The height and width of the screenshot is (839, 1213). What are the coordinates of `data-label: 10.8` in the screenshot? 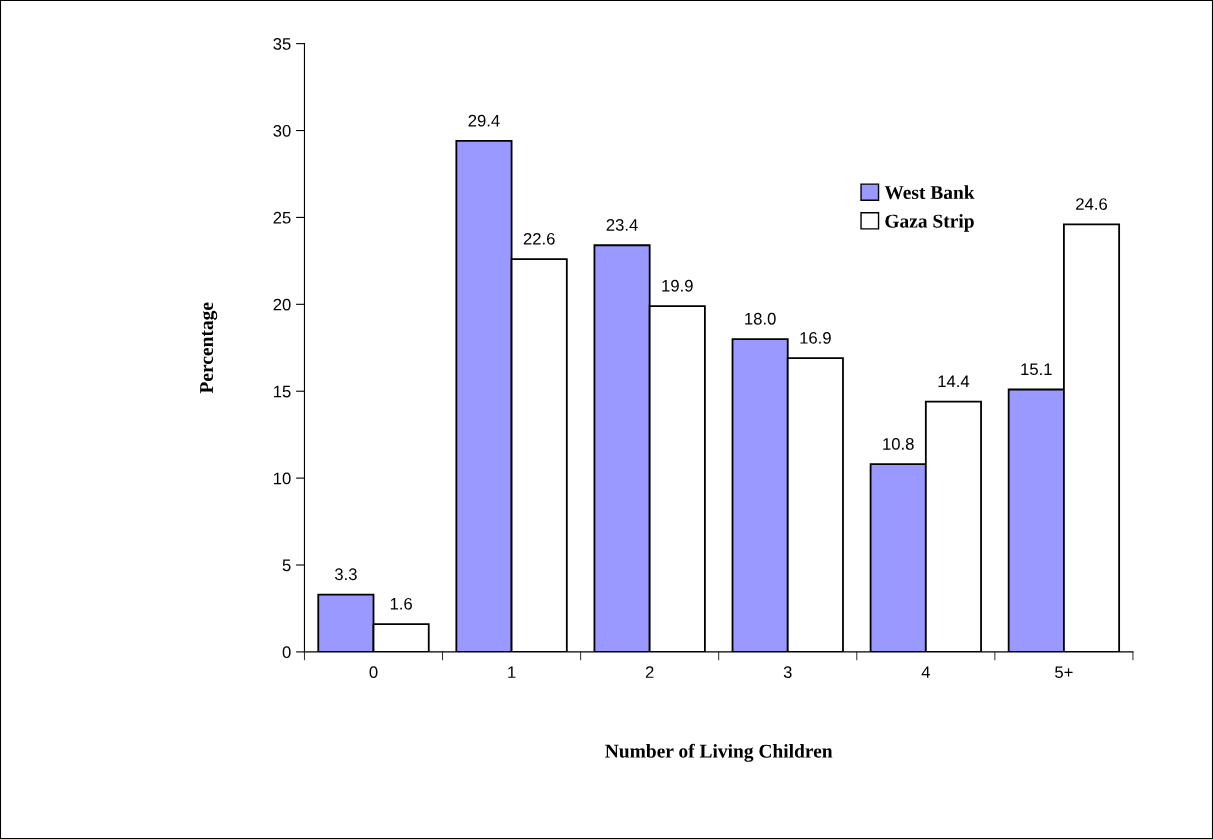 It's located at (898, 444).